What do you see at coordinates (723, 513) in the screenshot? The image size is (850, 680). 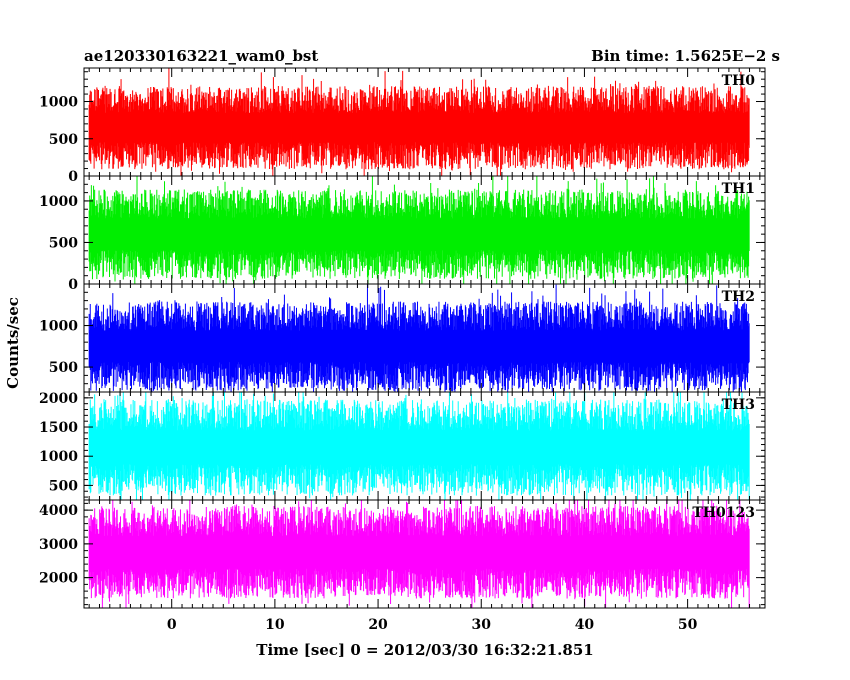 I see `panel-label: TH0123` at bounding box center [723, 513].